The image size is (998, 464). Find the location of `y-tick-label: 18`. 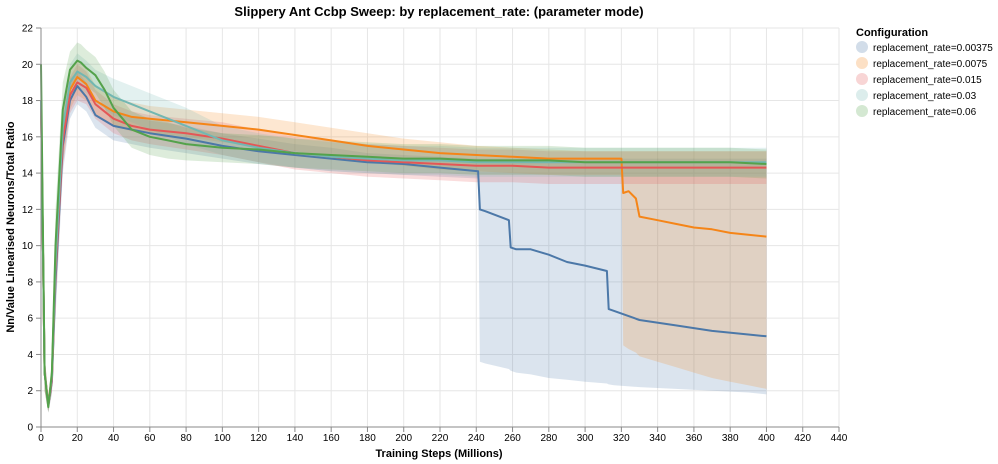

y-tick-label: 18 is located at coordinates (28, 101).